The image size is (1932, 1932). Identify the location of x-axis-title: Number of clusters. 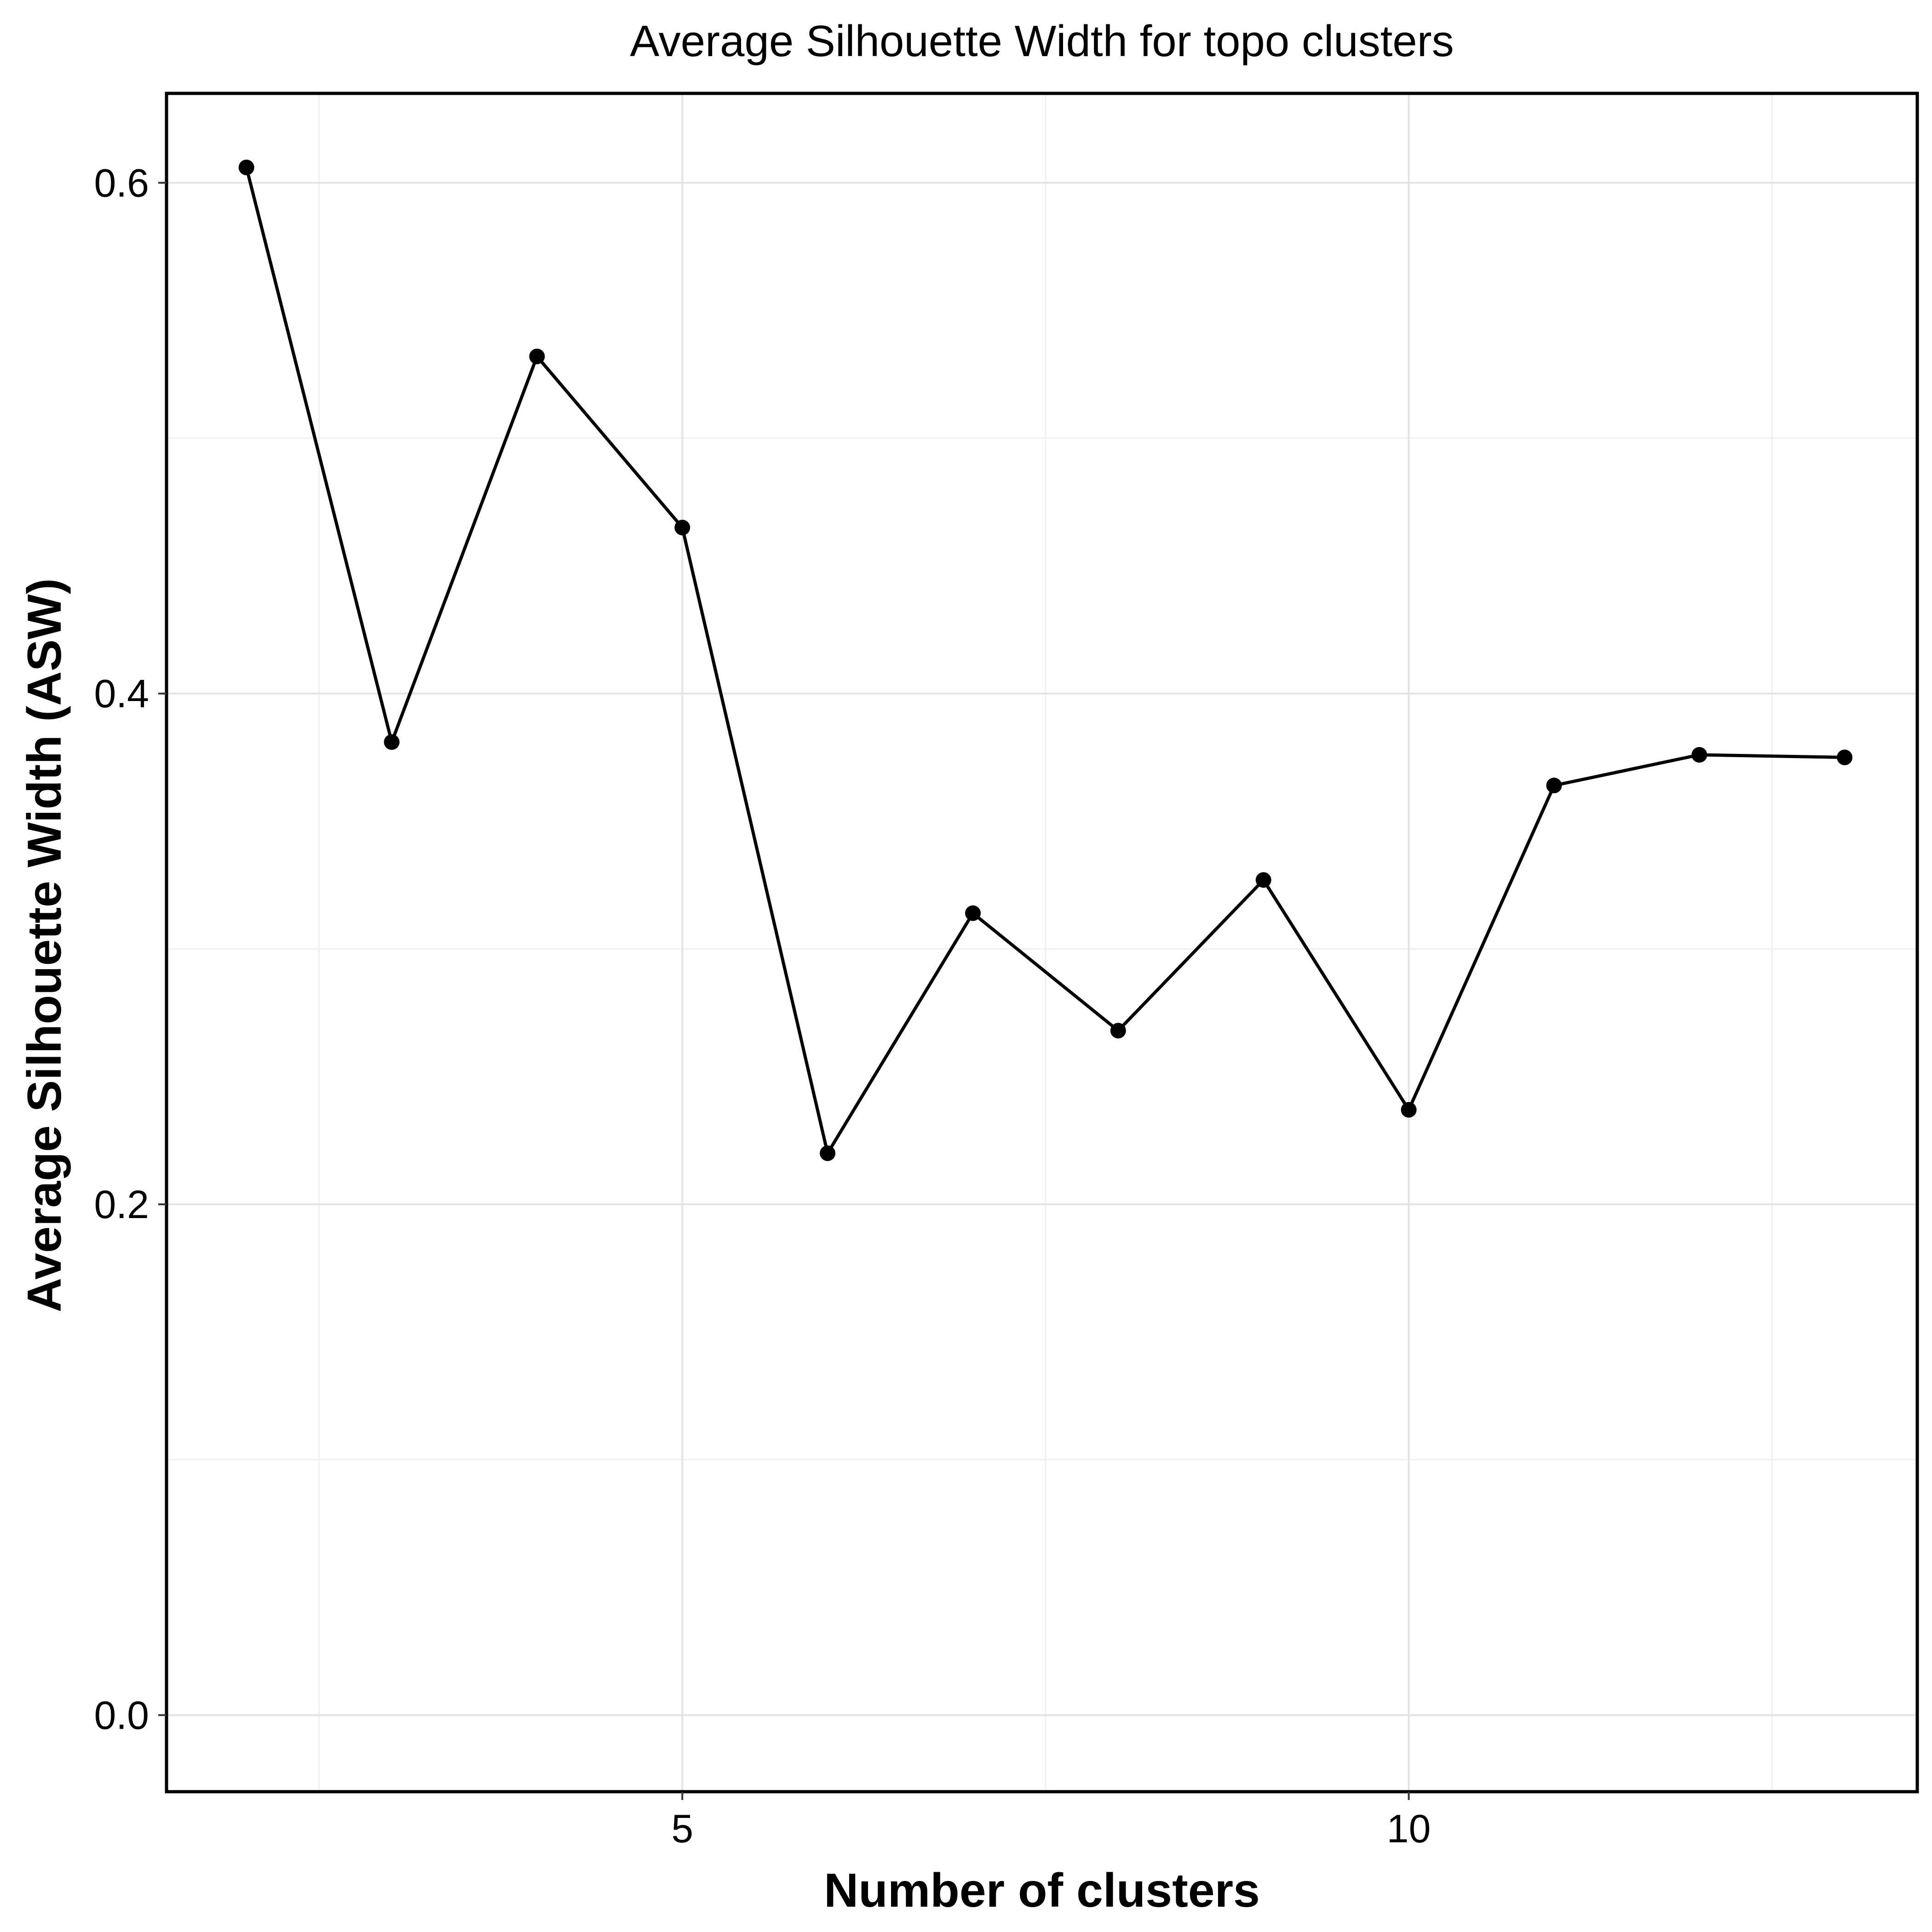
(1042, 1890).